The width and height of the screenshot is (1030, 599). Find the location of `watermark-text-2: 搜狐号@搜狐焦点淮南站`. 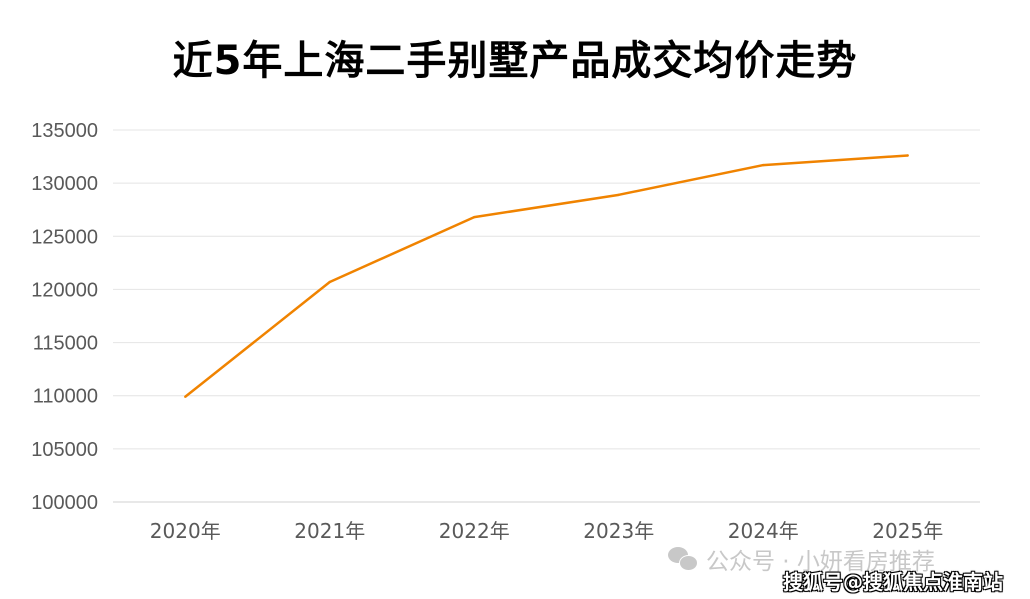

watermark-text-2: 搜狐号@搜狐焦点淮南站 is located at coordinates (893, 582).